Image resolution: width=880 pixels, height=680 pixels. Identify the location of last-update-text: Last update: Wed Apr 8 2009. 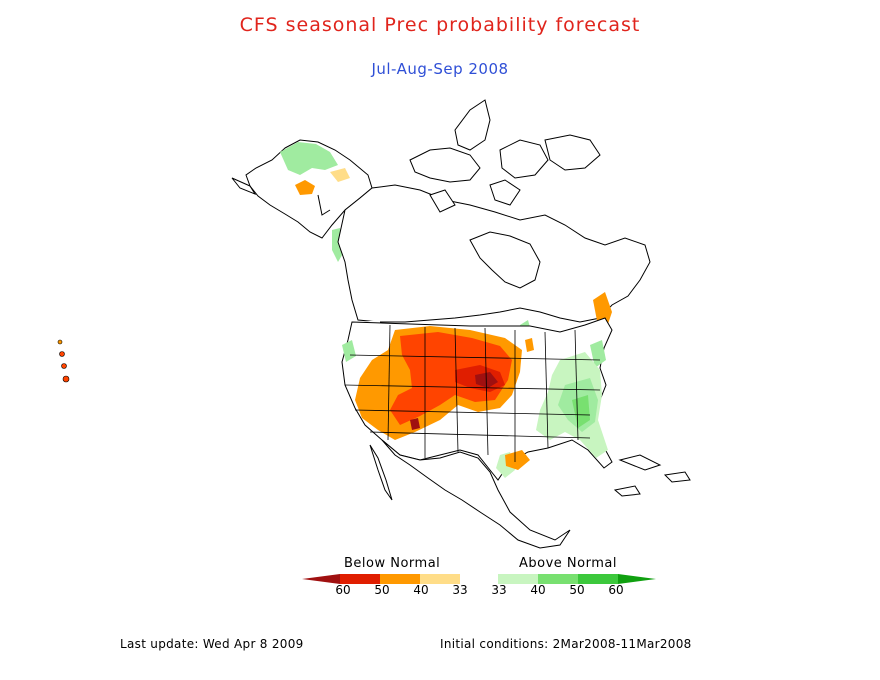
(212, 644).